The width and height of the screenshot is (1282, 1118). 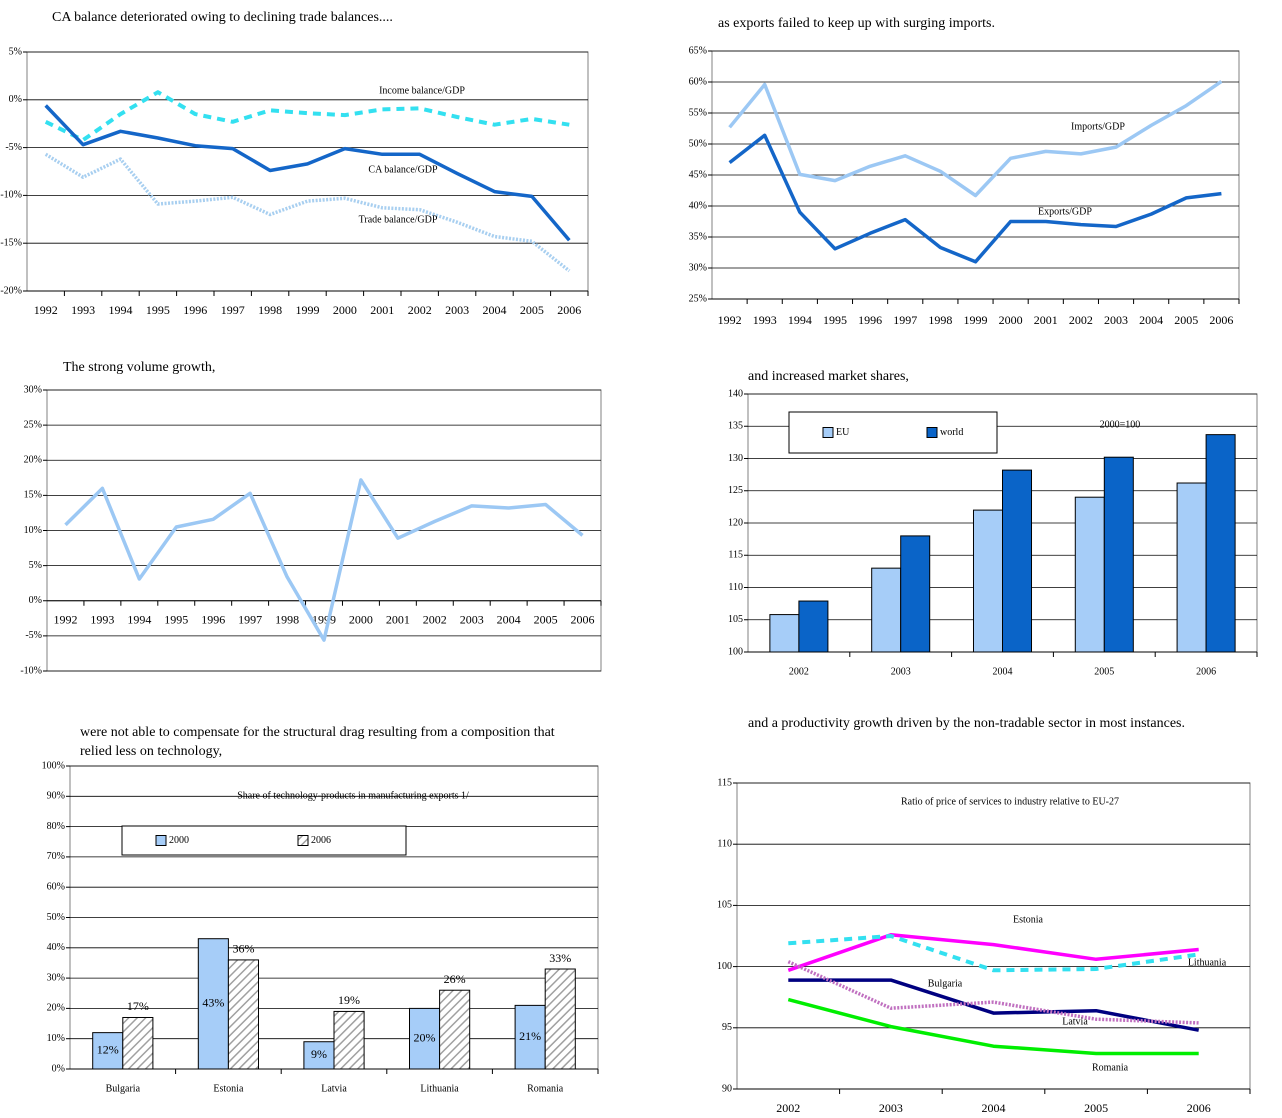 I want to click on y-tick-label: -20%, so click(x=11, y=290).